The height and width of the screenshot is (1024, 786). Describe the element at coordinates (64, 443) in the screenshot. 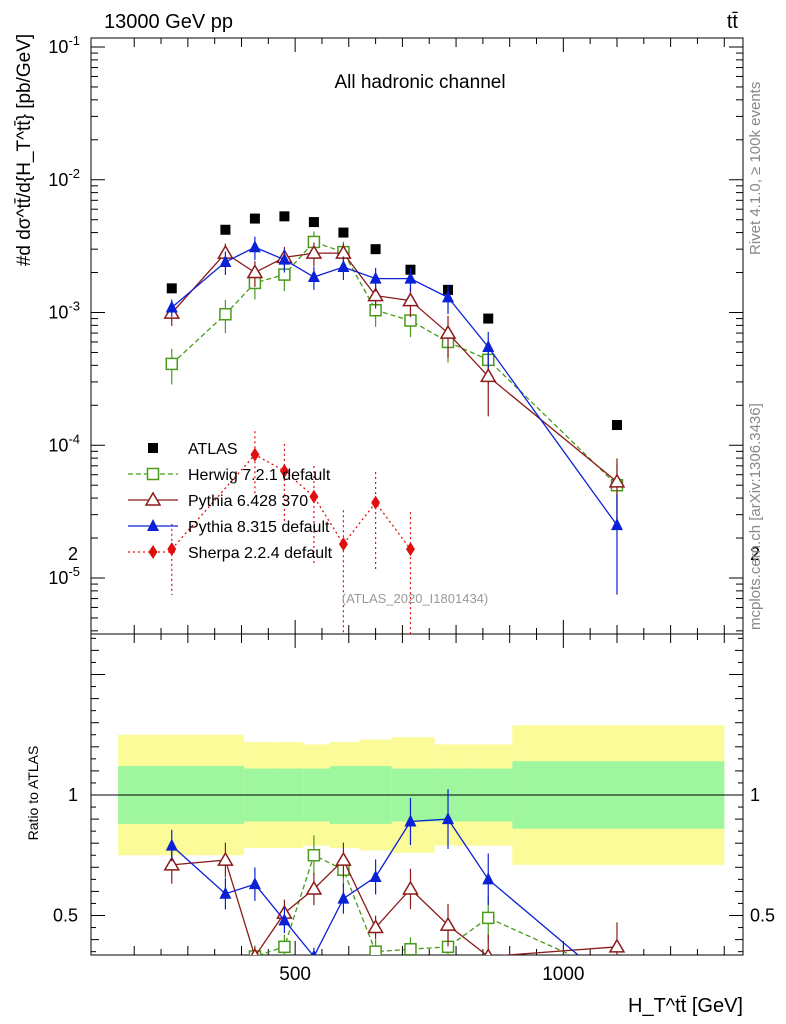

I see `y-tick-label-main: 10⁻⁴` at that location.